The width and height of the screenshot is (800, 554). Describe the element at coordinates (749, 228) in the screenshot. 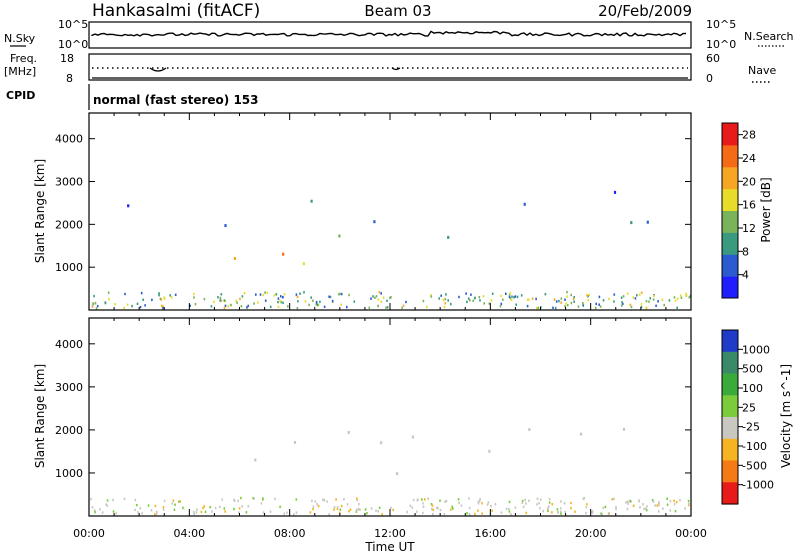

I see `colorbar-tick-label: 12` at that location.